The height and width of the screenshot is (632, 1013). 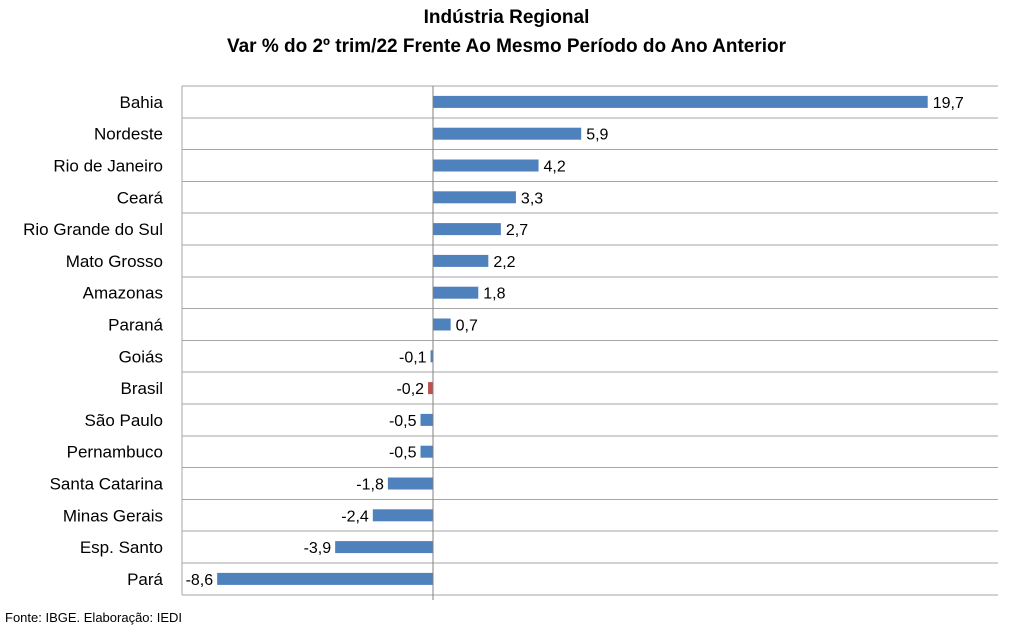 I want to click on category-label: Pernambuco, so click(x=115, y=452).